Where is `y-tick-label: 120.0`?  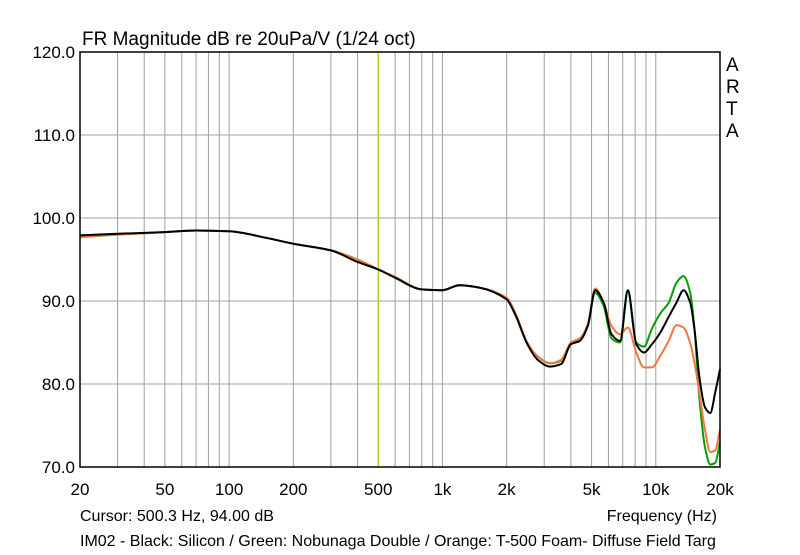
y-tick-label: 120.0 is located at coordinates (53, 52).